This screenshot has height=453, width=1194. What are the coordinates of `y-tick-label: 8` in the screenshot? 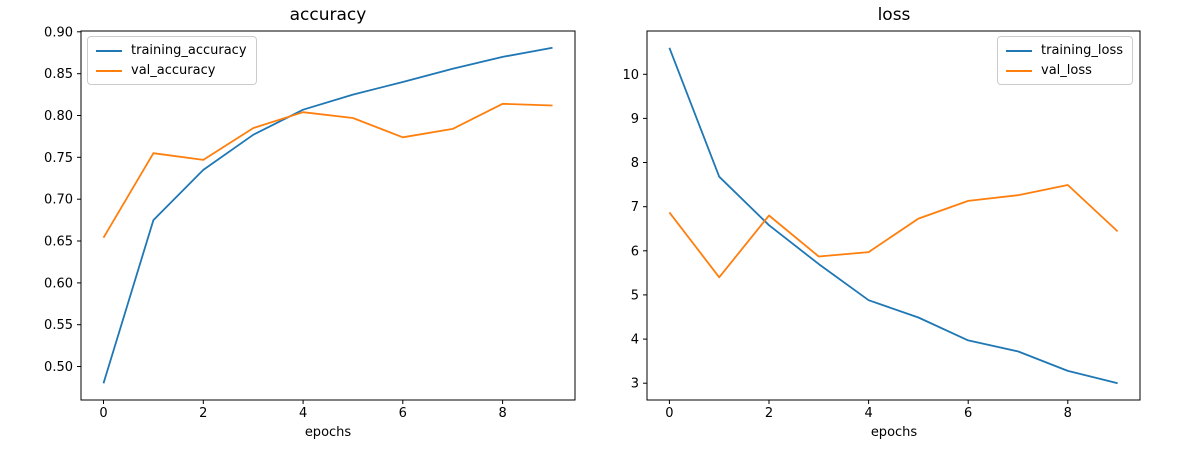 It's located at (635, 163).